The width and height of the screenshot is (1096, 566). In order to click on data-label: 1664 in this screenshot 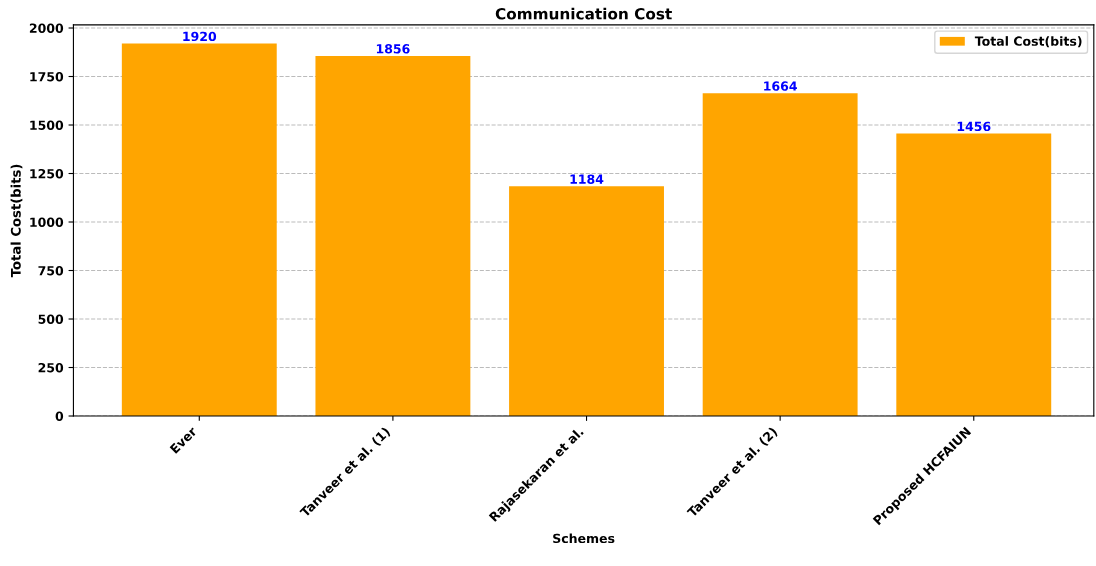, I will do `click(780, 86)`.